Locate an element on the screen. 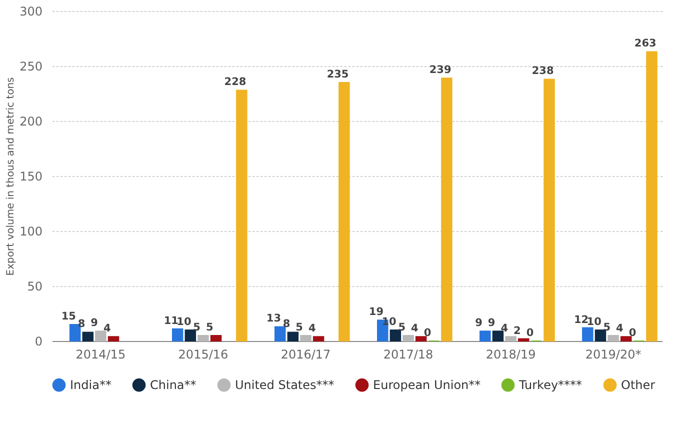 Image resolution: width=700 pixels, height=435 pixels. data-label: 238 is located at coordinates (543, 71).